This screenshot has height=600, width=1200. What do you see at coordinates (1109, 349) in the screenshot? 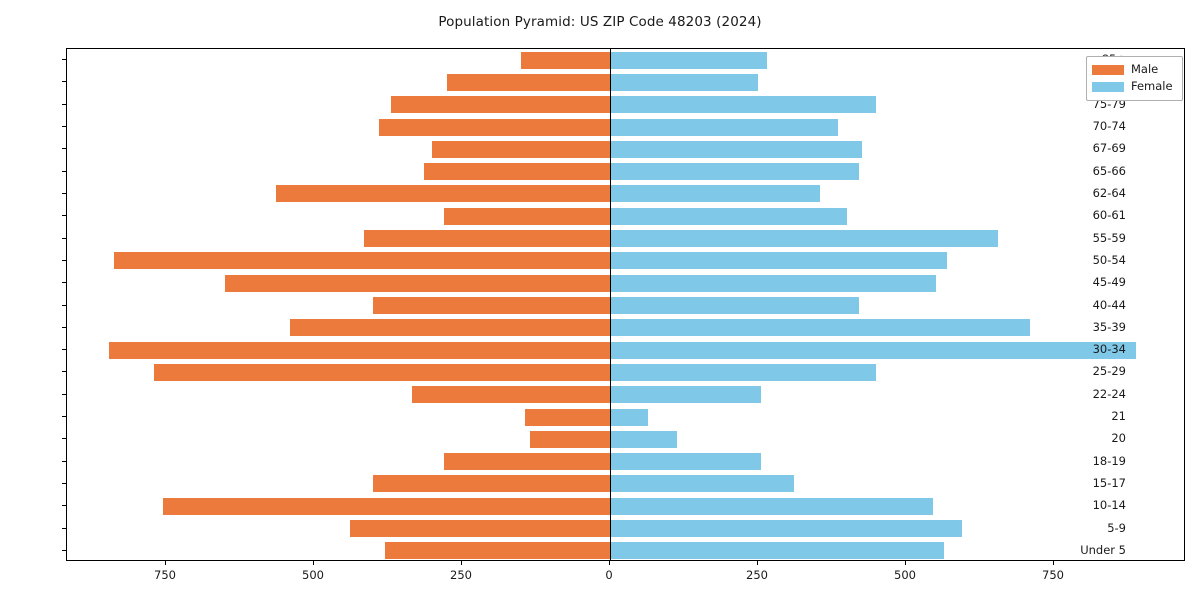
I see `y-axis-tick-label: 30-34` at bounding box center [1109, 349].